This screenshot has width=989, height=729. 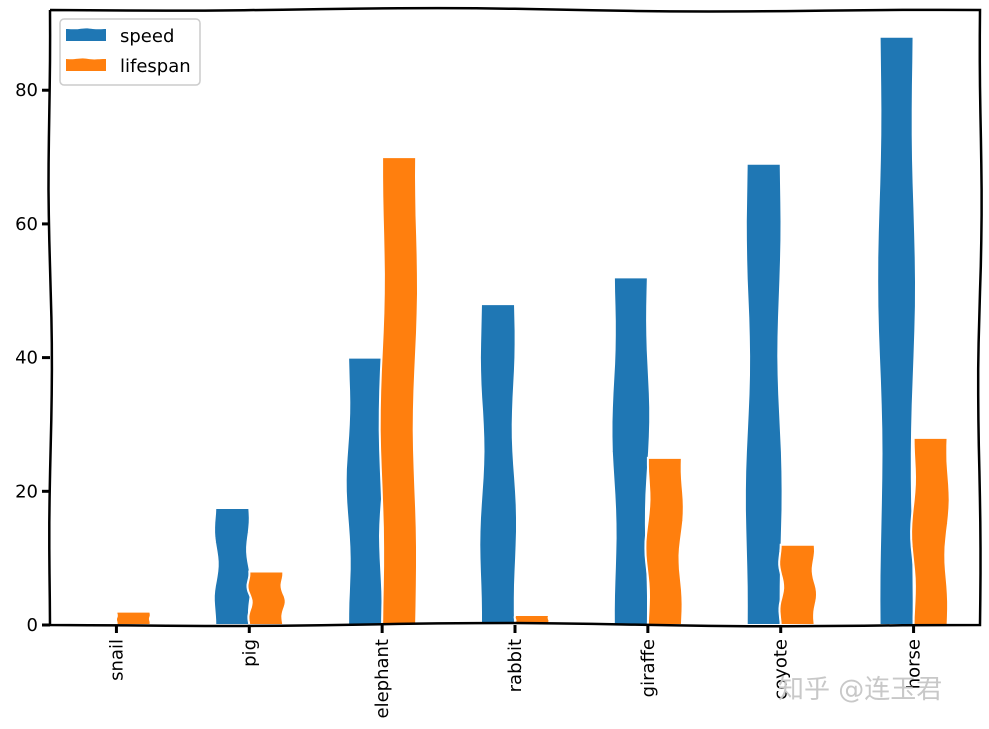 I want to click on y-axis: 0 20 40 60 80, so click(x=32, y=358).